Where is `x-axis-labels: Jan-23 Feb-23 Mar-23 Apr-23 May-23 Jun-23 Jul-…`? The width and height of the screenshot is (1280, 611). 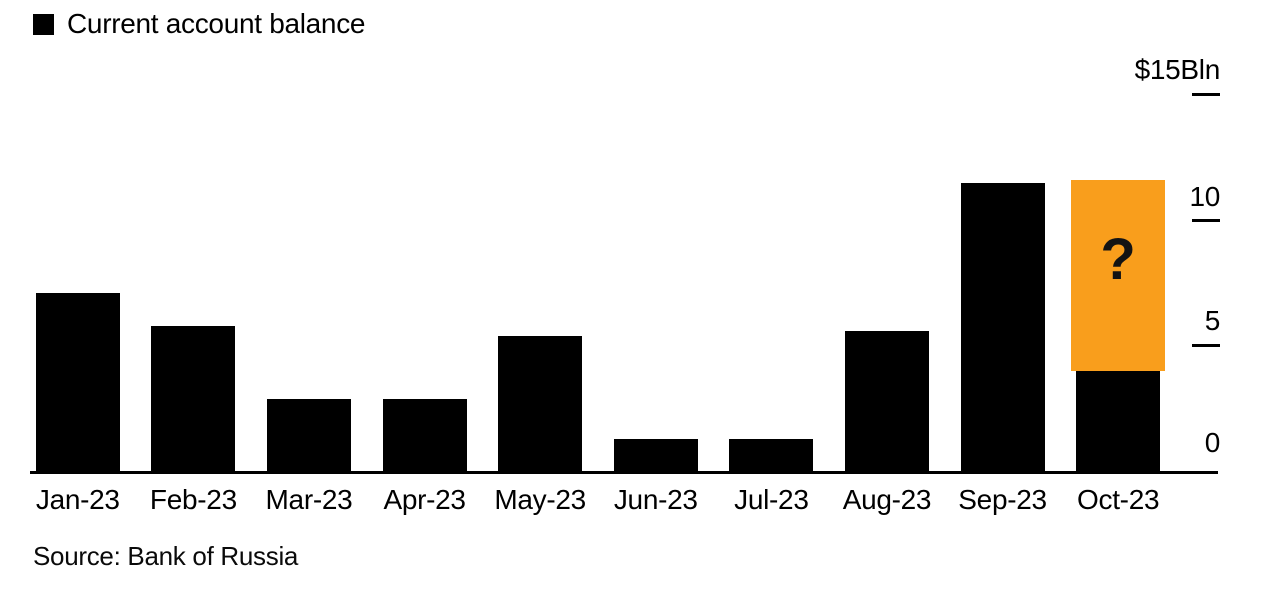
x-axis-labels: Jan-23 Feb-23 Mar-23 Apr-23 May-23 Jun-23 Jul-… is located at coordinates (598, 500).